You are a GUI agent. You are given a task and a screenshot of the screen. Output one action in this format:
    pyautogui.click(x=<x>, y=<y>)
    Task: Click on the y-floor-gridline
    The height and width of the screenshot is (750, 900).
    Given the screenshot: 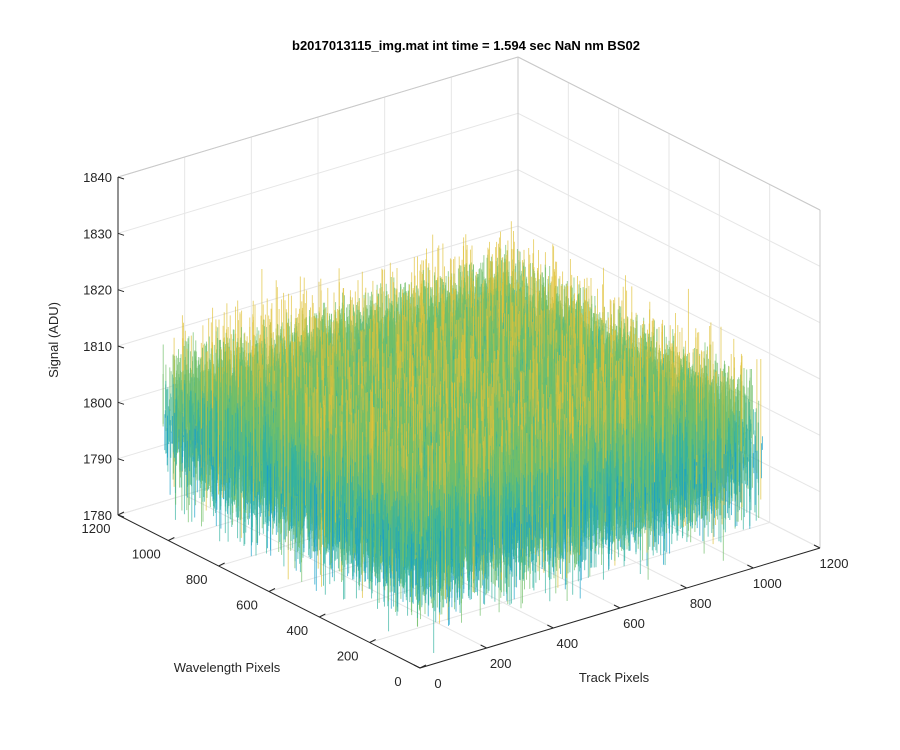 What is the action you would take?
    pyautogui.click(x=569, y=582)
    